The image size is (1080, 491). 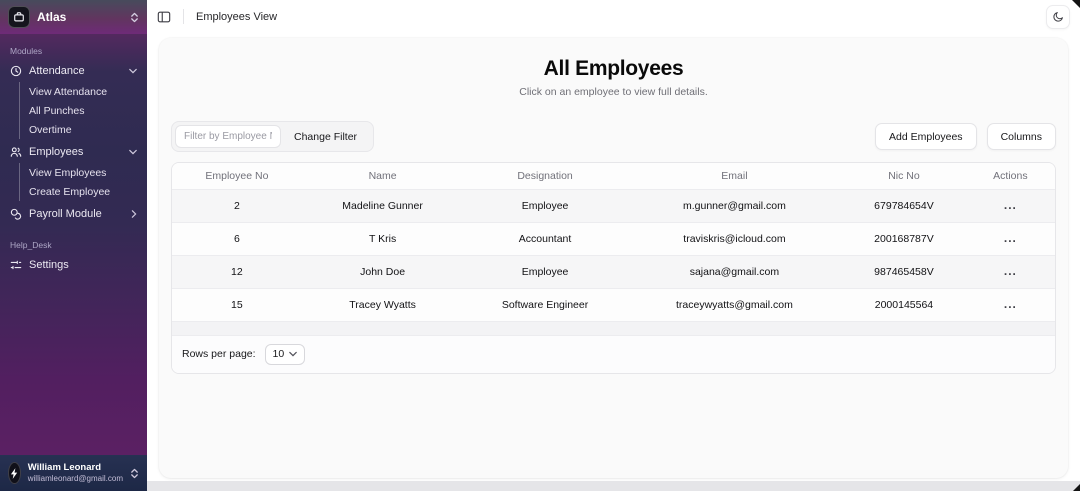 I want to click on col-header-designation: Designation, so click(x=545, y=176).